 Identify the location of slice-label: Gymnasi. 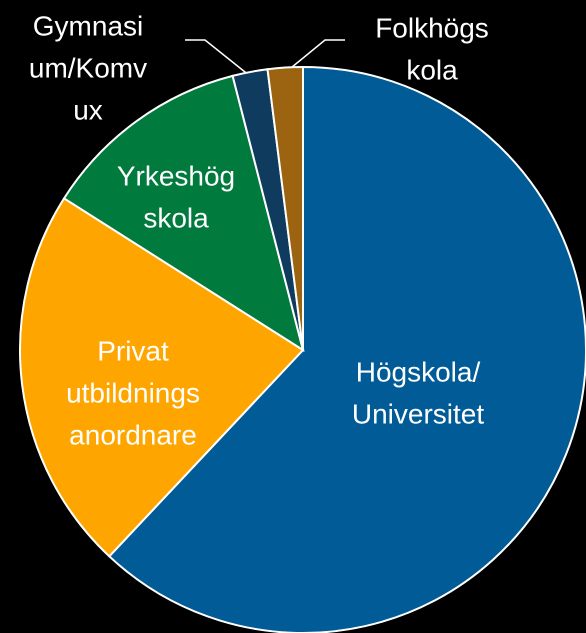
(88, 25).